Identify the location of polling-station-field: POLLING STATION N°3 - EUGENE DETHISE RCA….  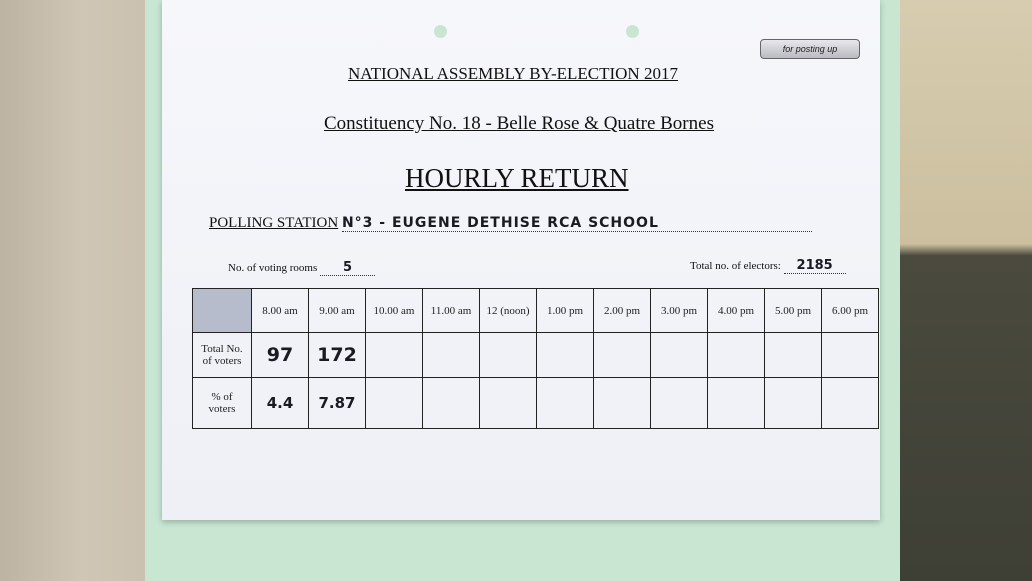
(510, 223).